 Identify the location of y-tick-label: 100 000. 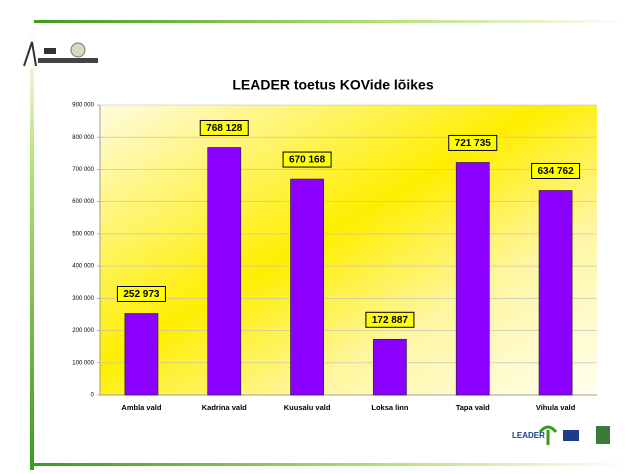
(83, 363).